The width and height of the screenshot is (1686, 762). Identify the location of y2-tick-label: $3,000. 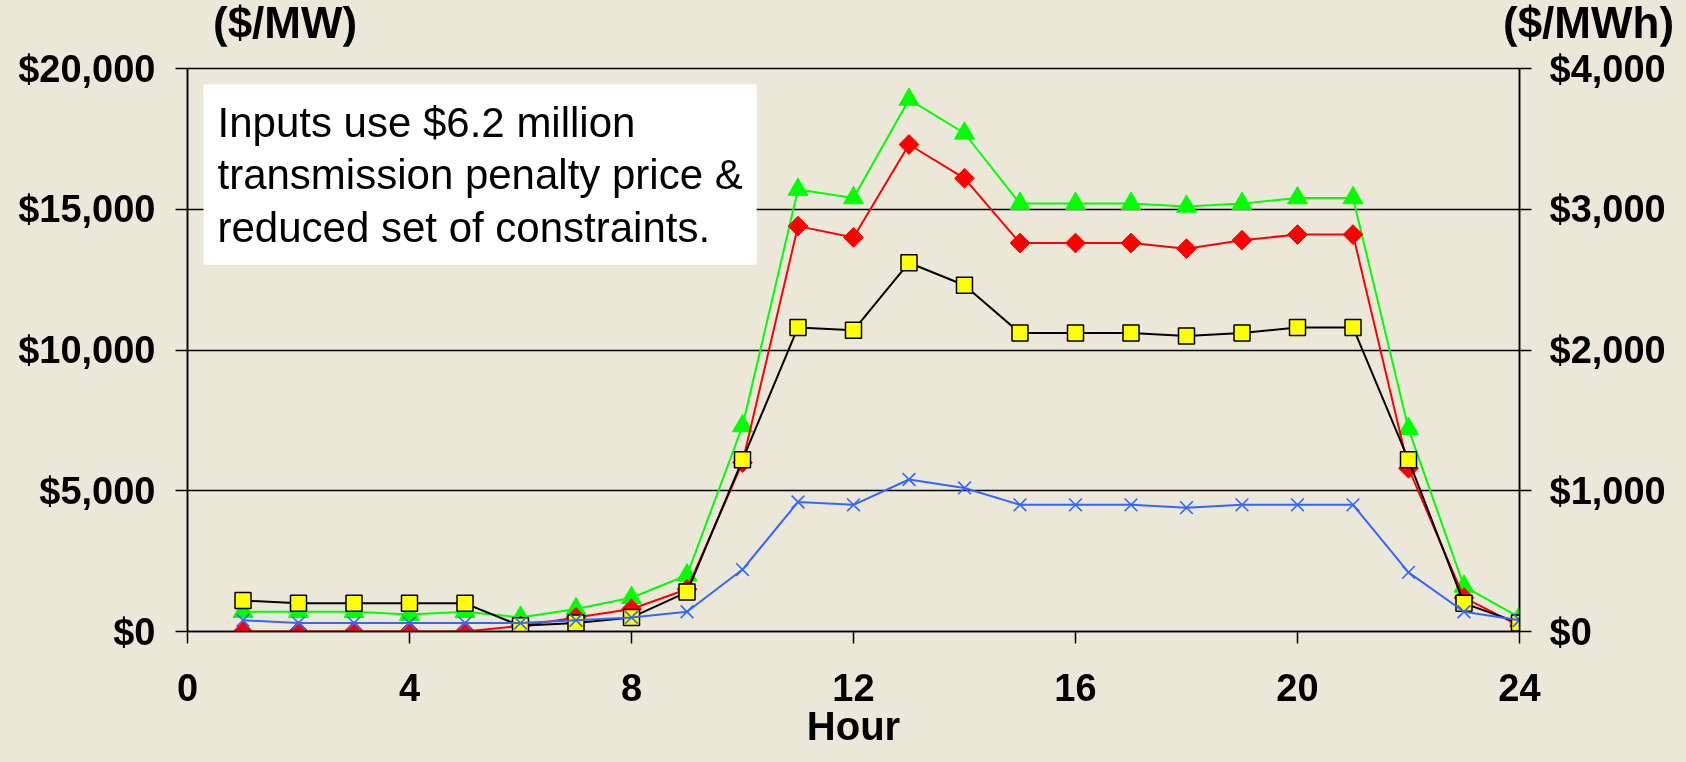
(1607, 209).